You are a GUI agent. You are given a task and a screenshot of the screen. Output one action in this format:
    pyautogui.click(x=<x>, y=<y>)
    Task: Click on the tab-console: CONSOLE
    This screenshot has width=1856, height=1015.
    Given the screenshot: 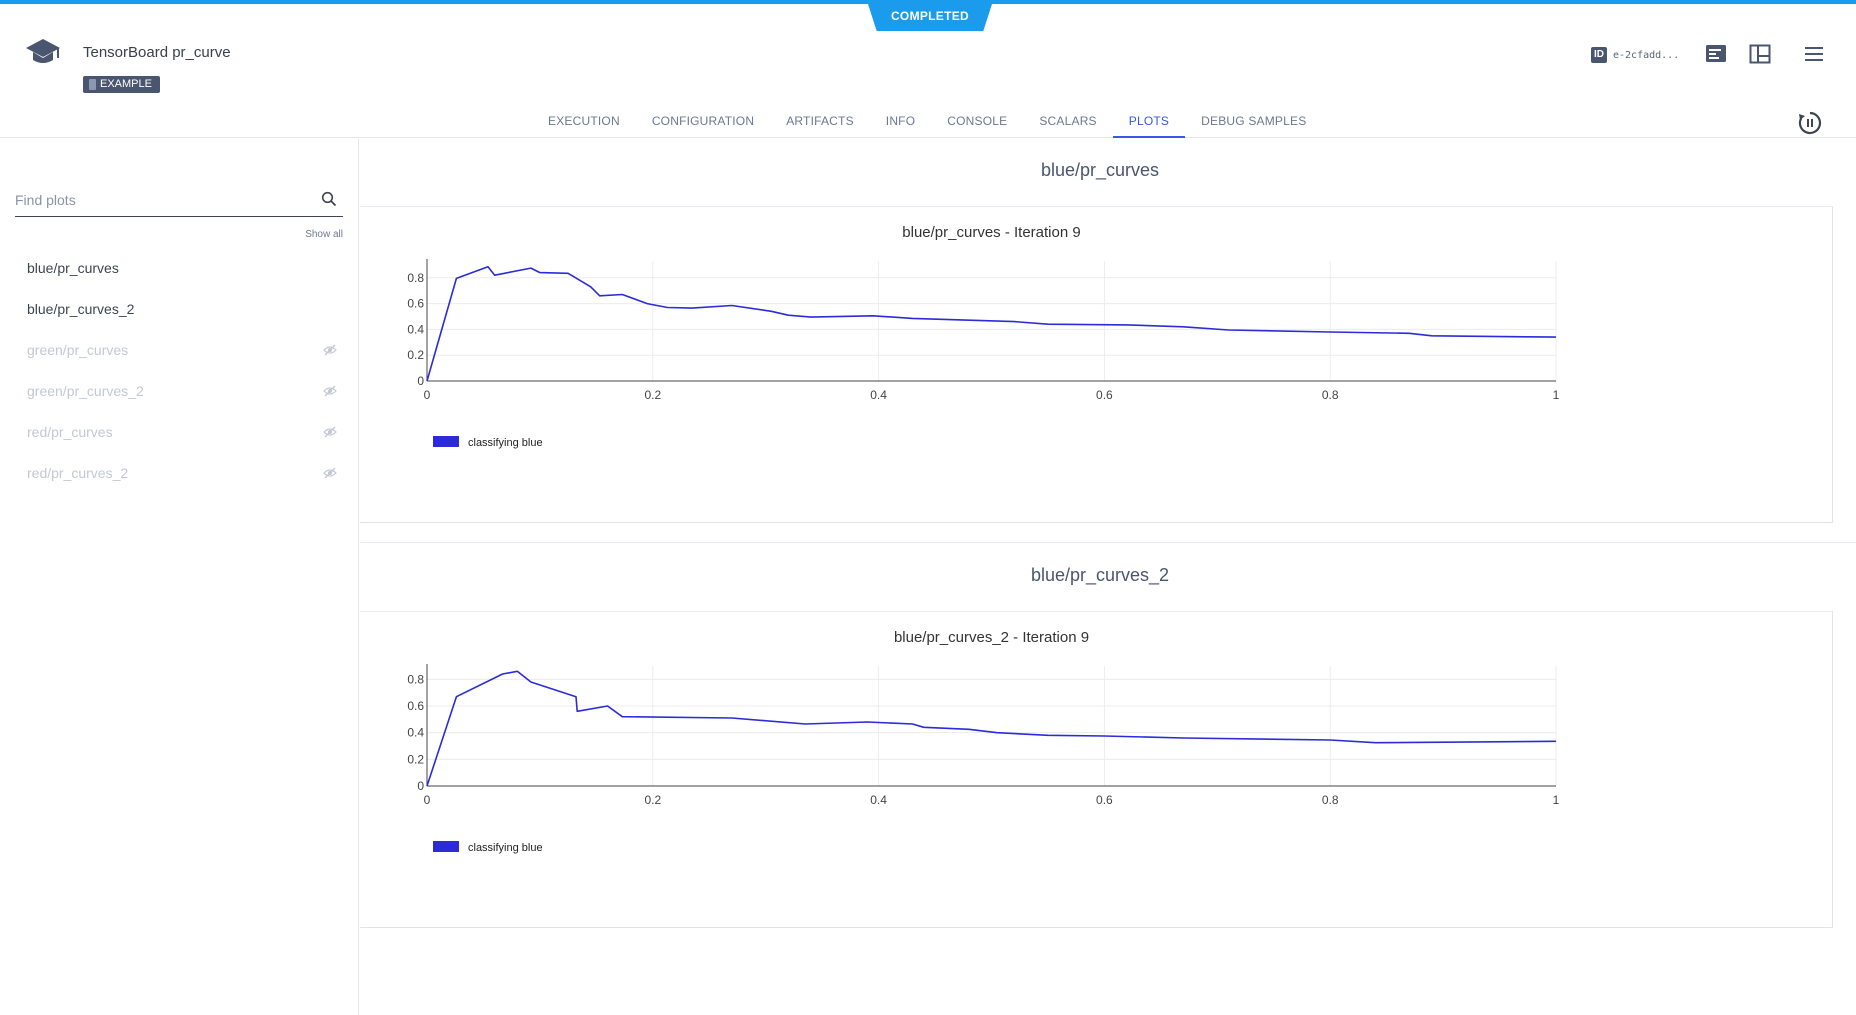 What is the action you would take?
    pyautogui.click(x=977, y=121)
    